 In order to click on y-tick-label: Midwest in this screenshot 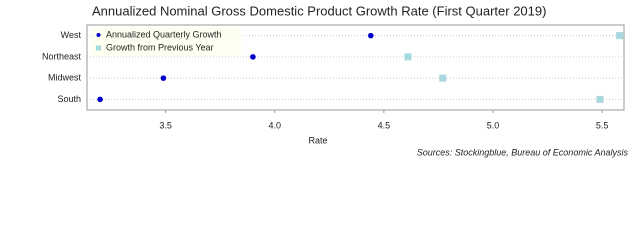, I will do `click(65, 78)`.